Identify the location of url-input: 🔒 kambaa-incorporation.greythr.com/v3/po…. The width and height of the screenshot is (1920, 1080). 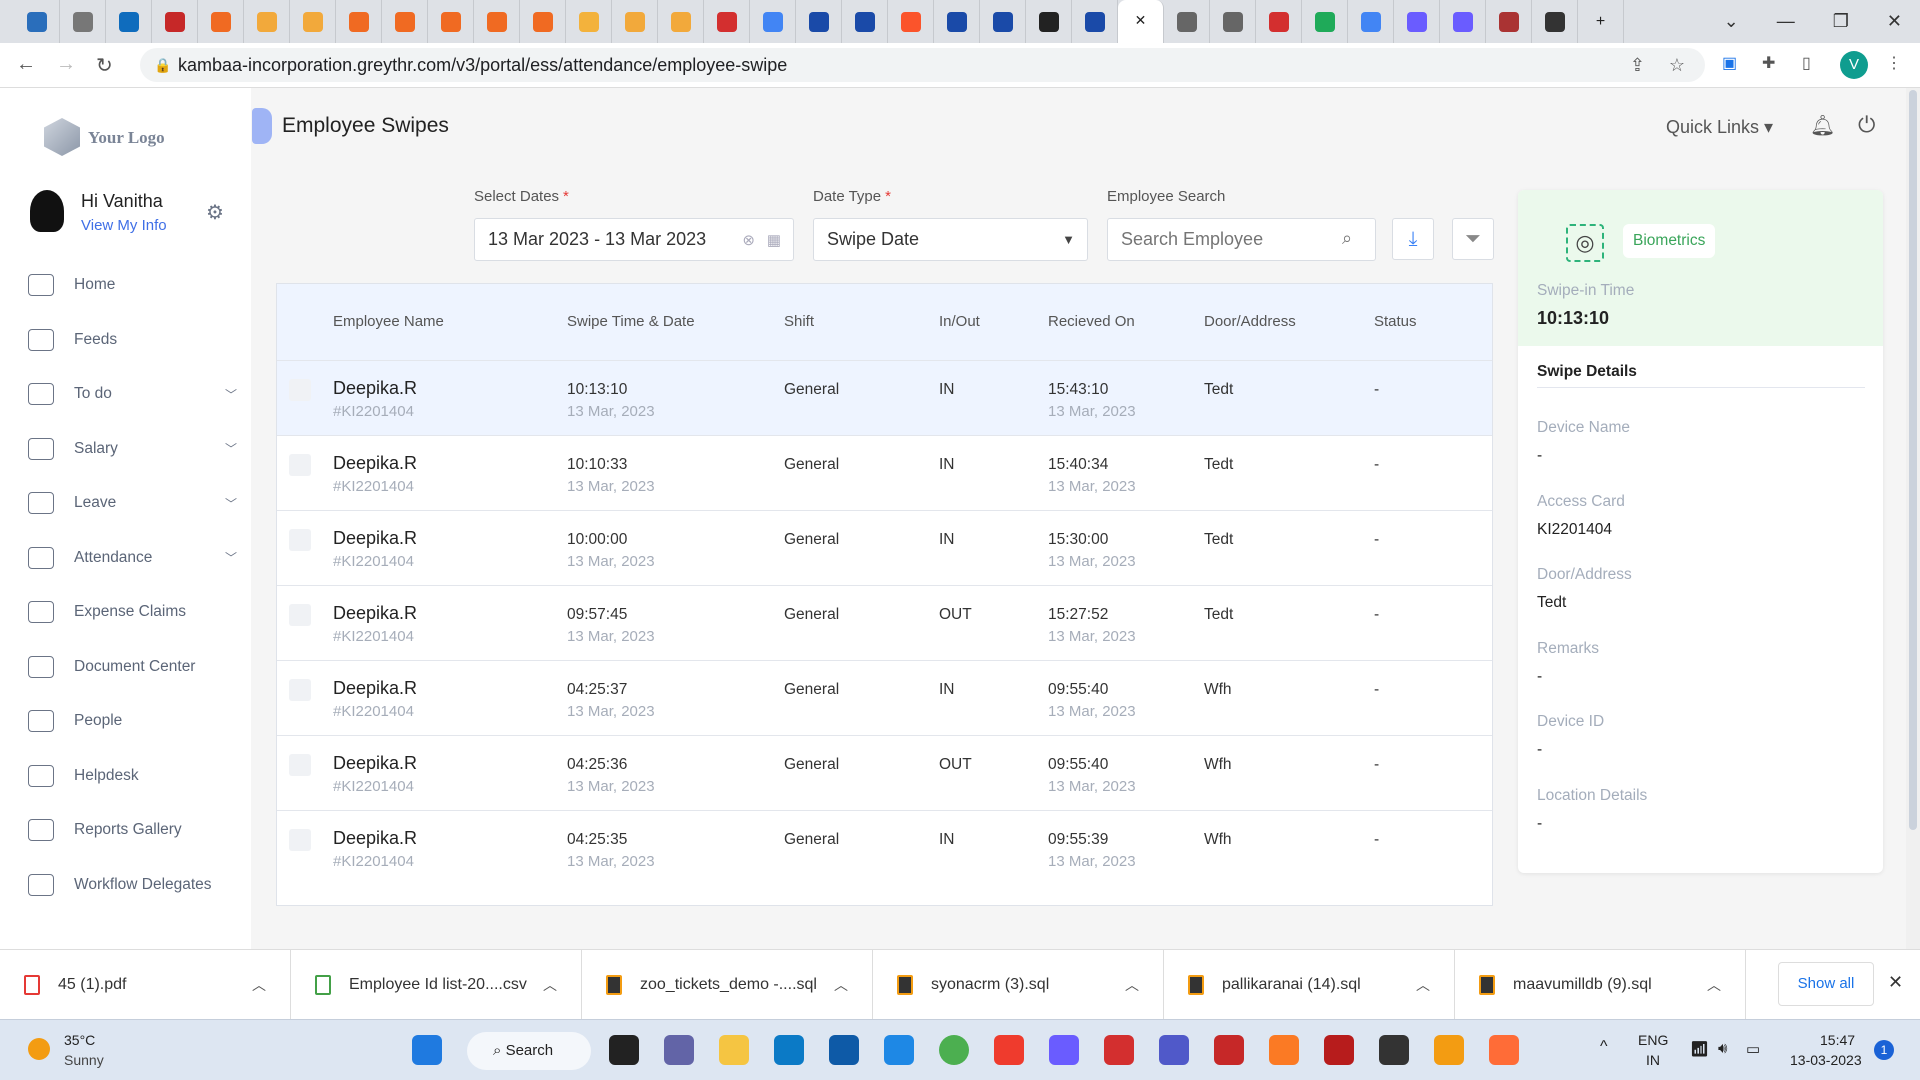
(922, 65).